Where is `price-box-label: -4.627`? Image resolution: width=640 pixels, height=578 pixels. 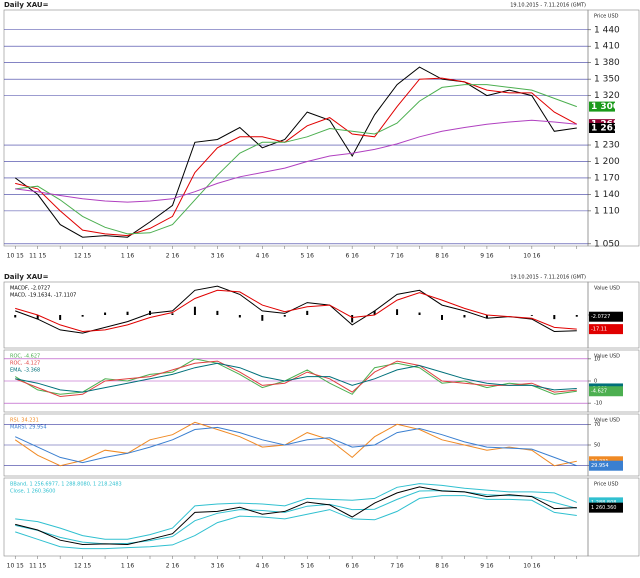
price-box-label: -4.627 is located at coordinates (599, 392).